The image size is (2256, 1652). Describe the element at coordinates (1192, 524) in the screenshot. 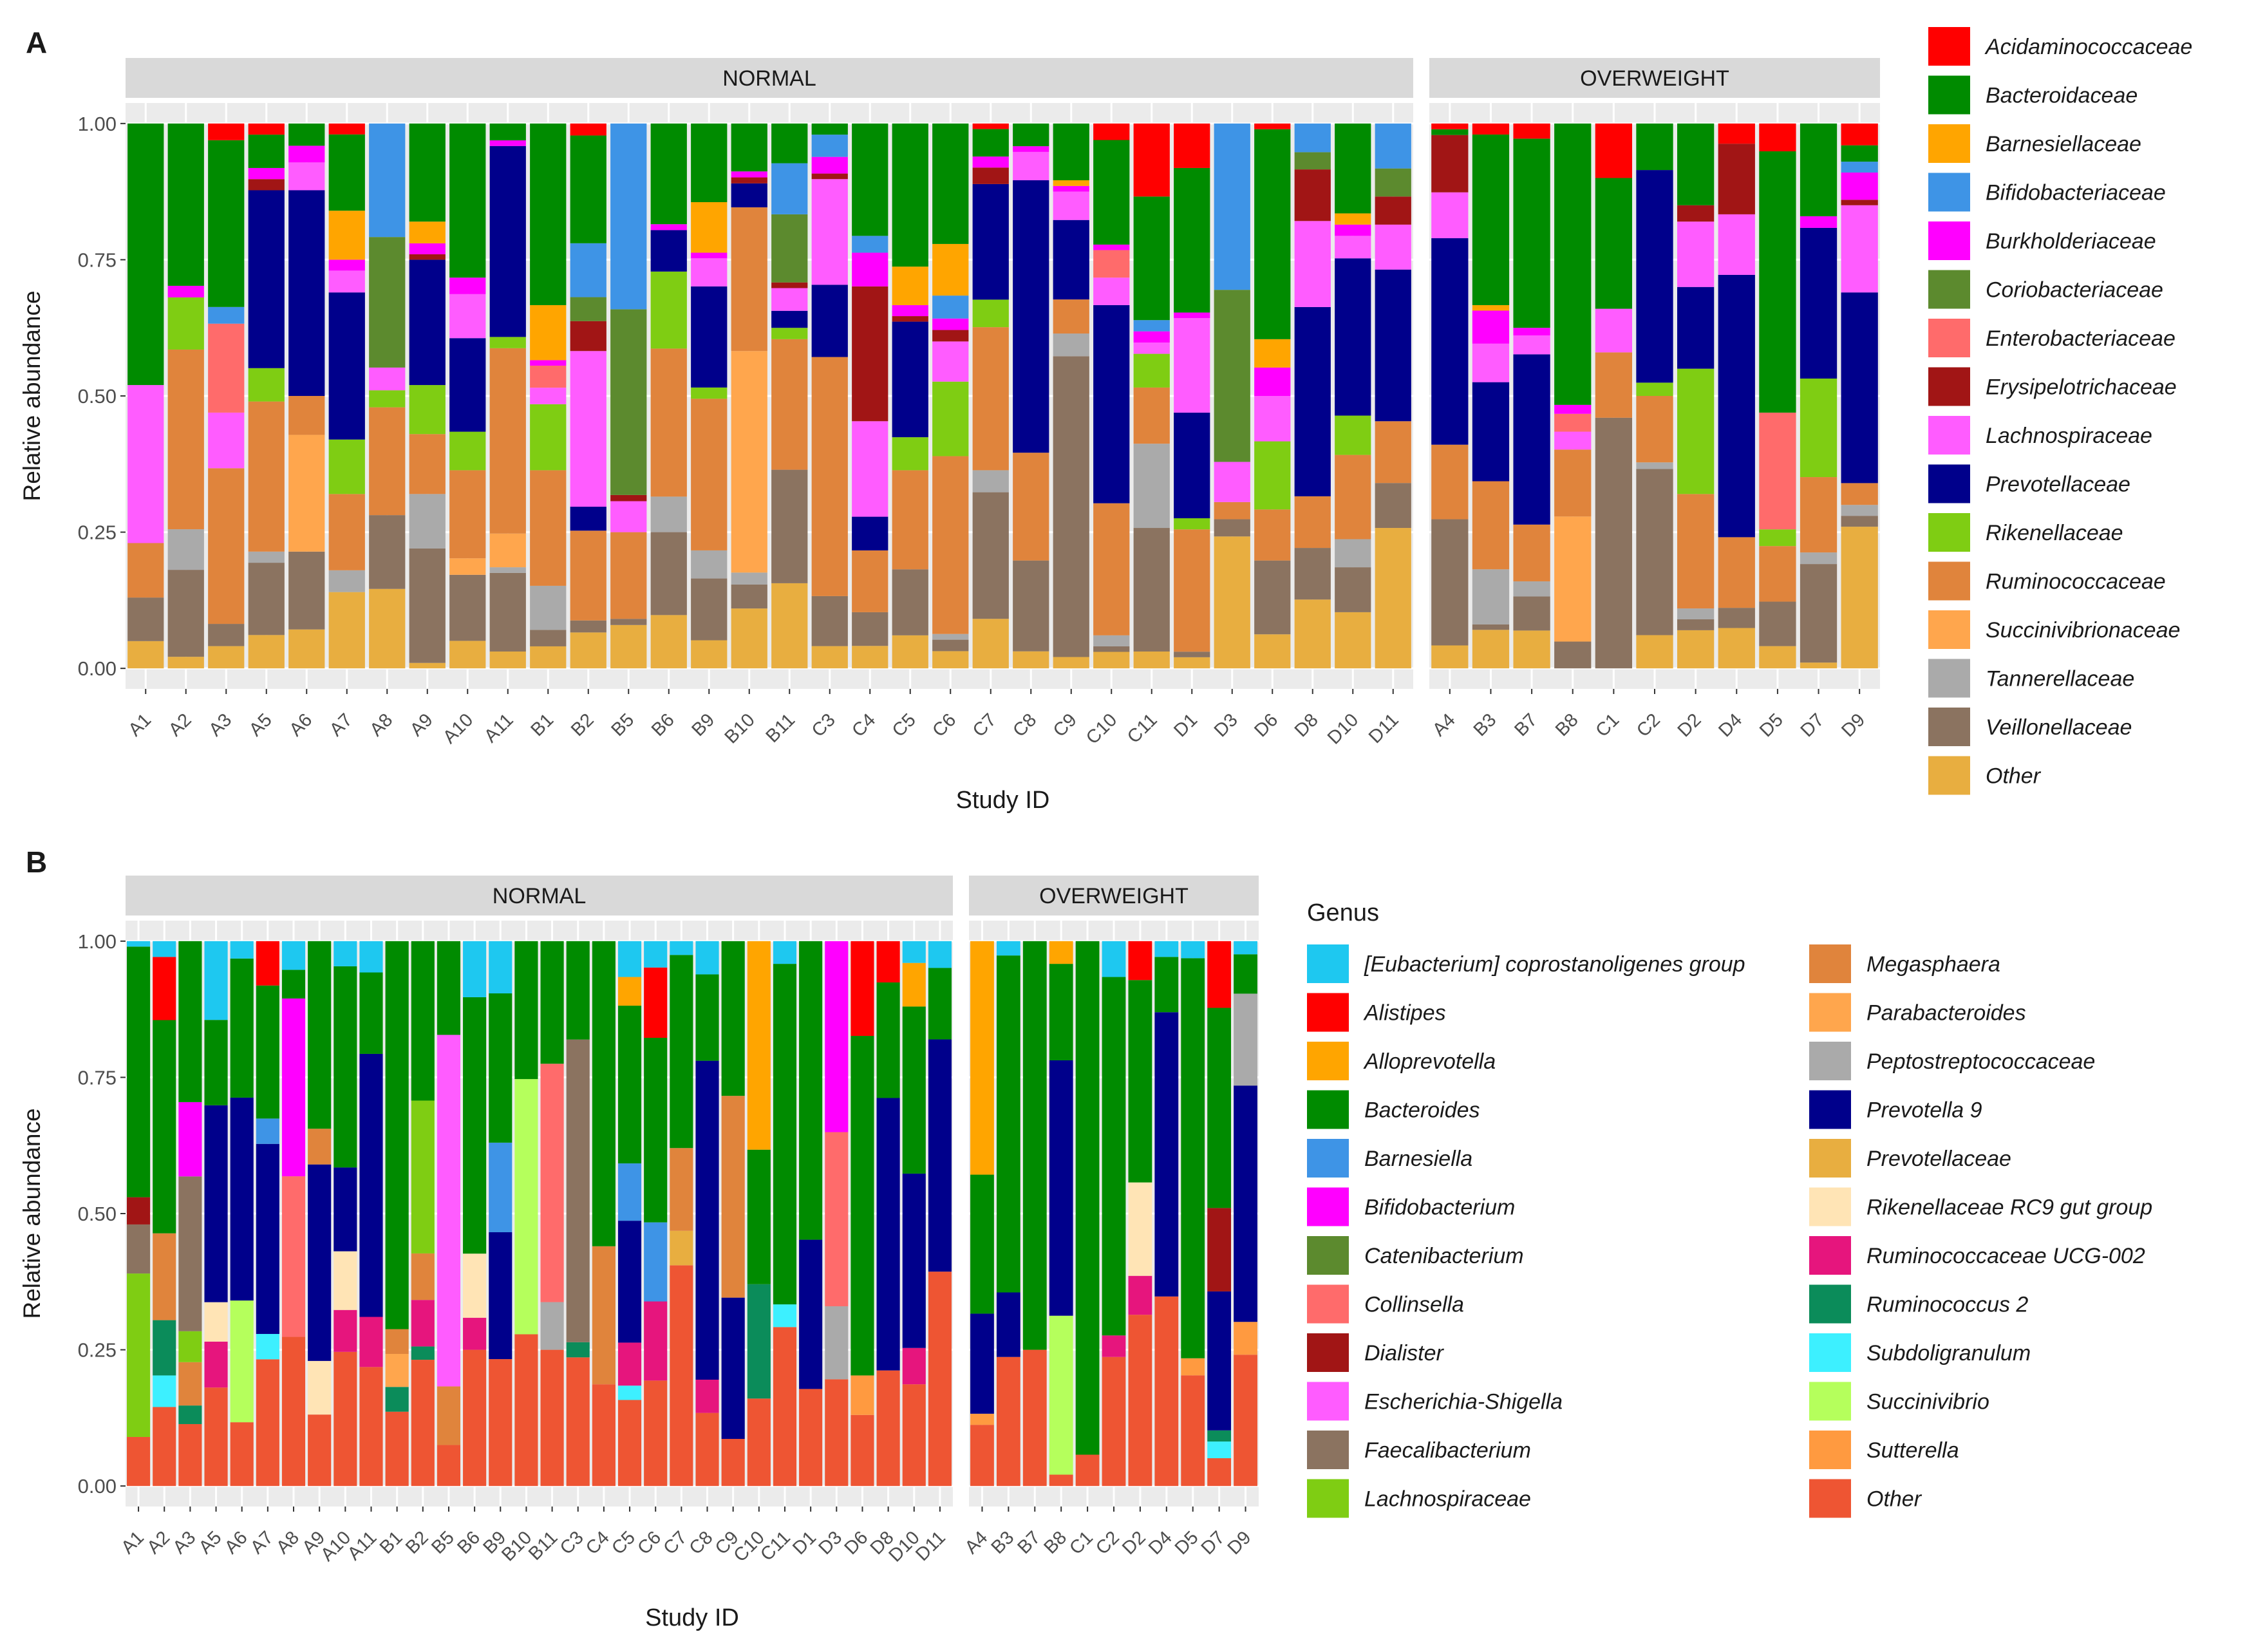

I see `bar-segment-rikenellaceae` at that location.